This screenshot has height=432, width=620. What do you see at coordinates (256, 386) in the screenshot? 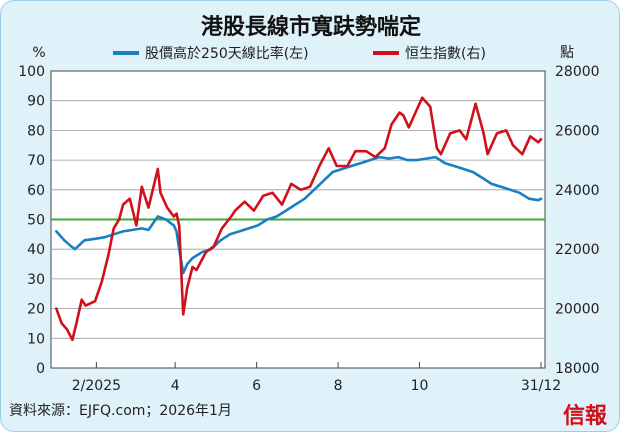
I see `x-tick-label: 6` at bounding box center [256, 386].